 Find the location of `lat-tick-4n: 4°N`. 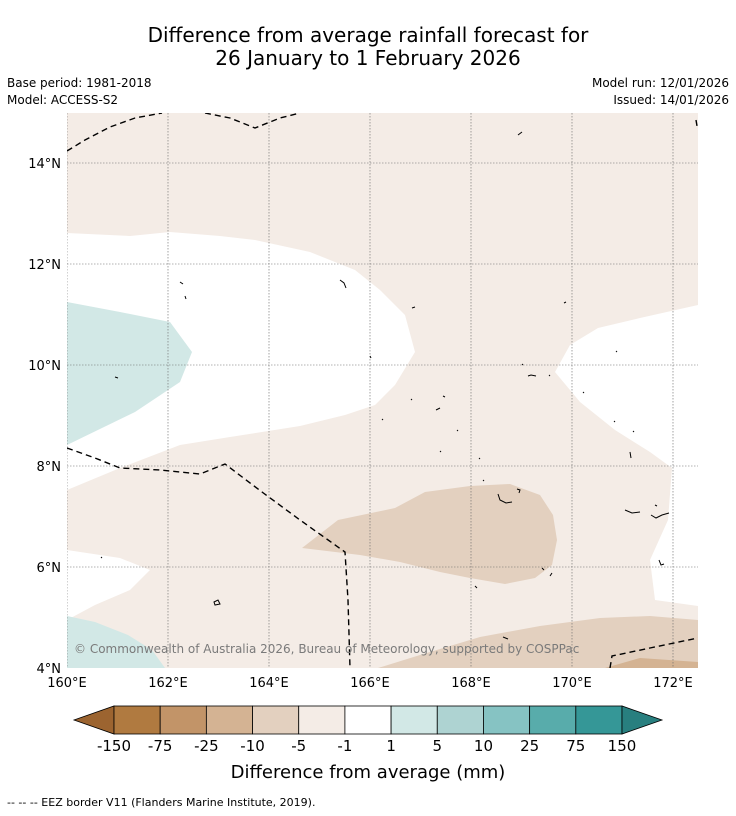

lat-tick-4n: 4°N is located at coordinates (49, 669).